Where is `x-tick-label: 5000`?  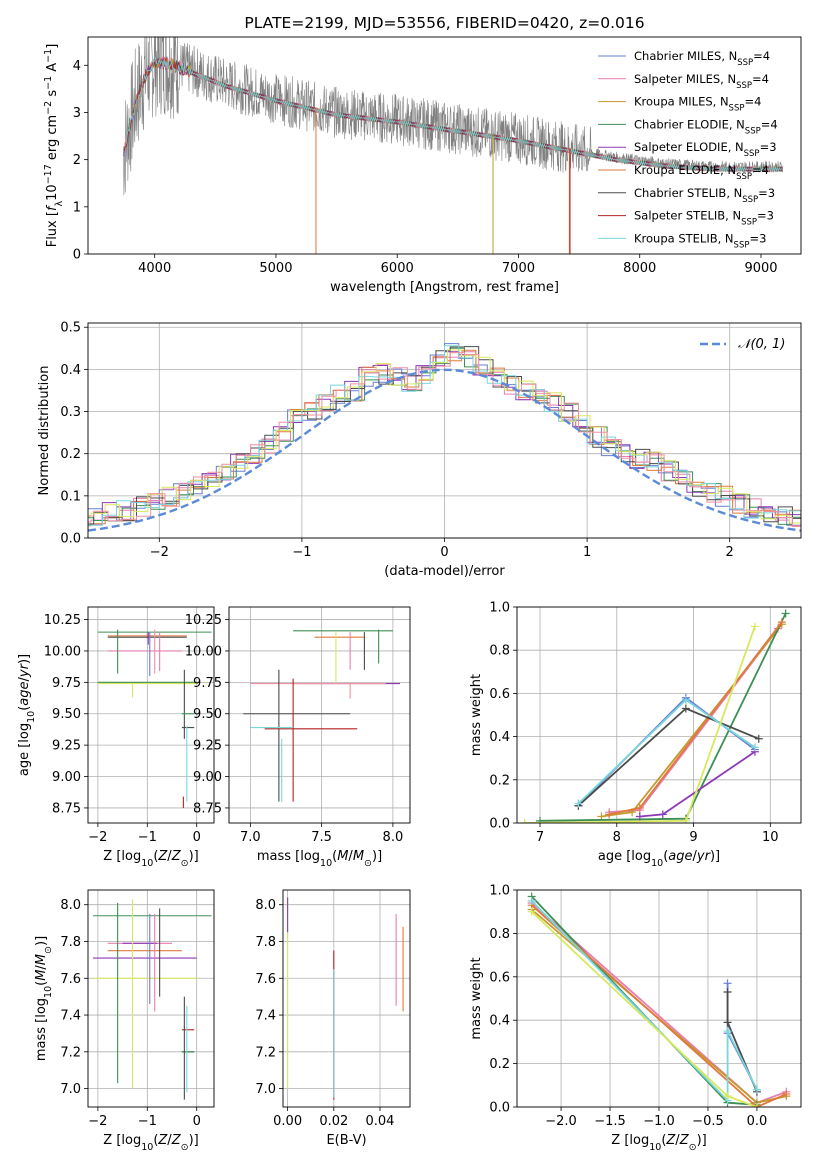 x-tick-label: 5000 is located at coordinates (275, 268).